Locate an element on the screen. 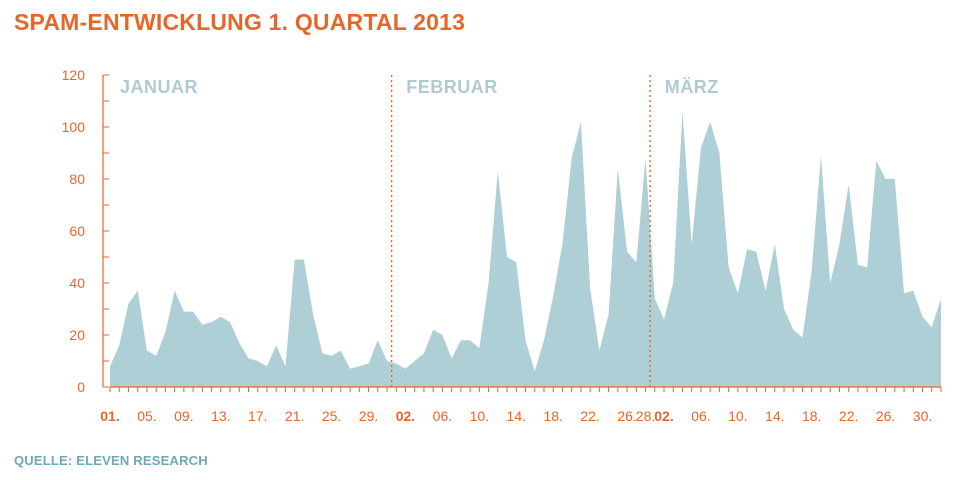  y-tick-label: 100 is located at coordinates (74, 127).